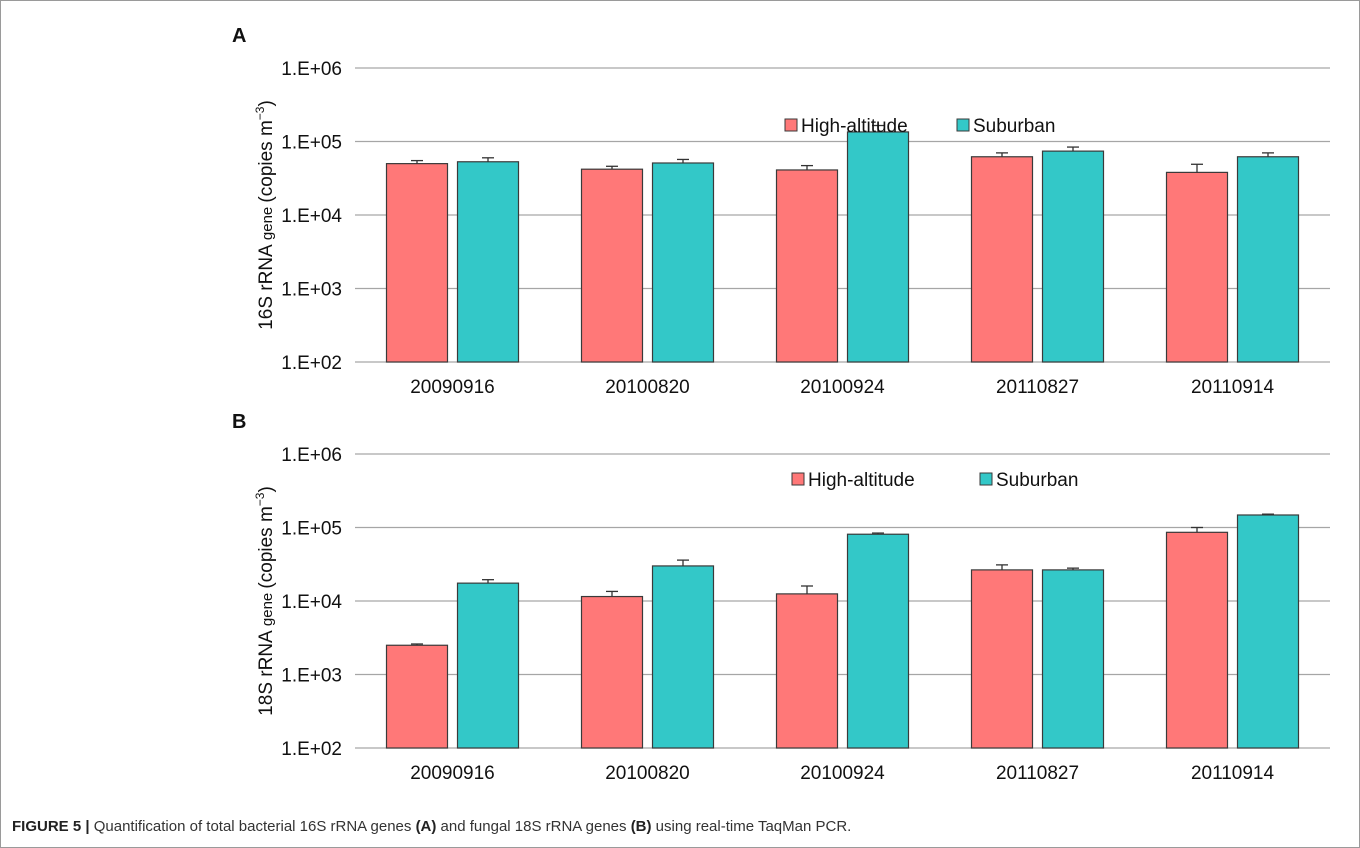 The width and height of the screenshot is (1360, 848). Describe the element at coordinates (265, 601) in the screenshot. I see `y-axis-label: 18S rRNA gene (copies m−3)` at that location.